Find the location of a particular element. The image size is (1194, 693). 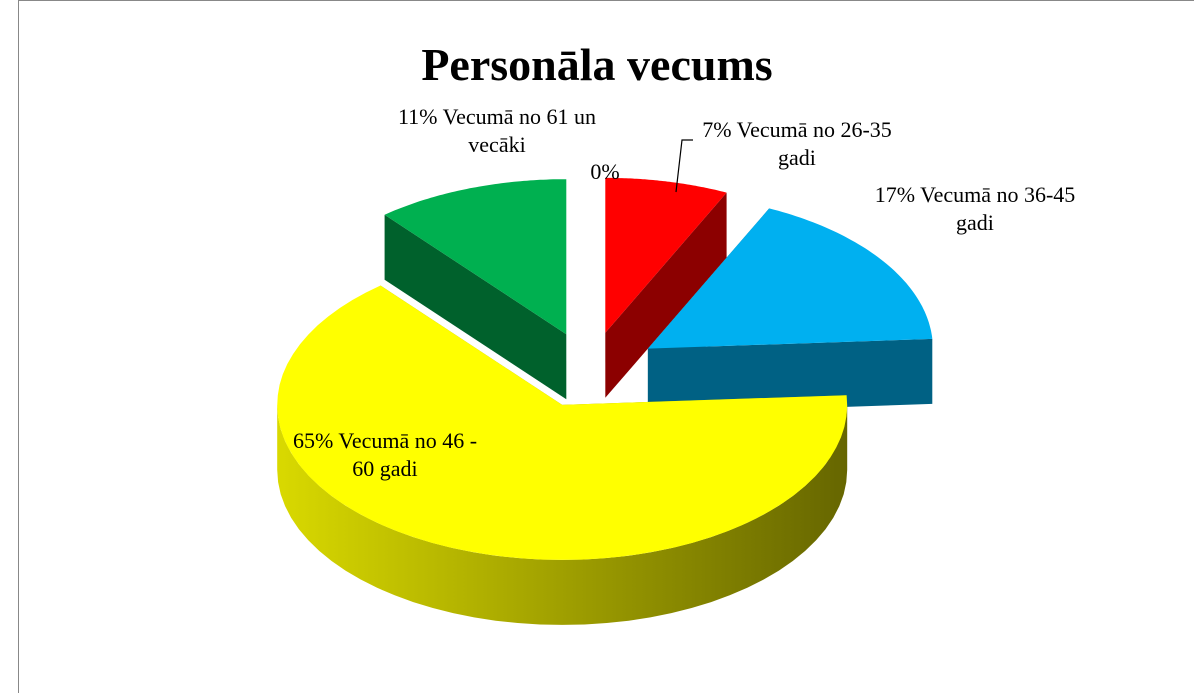

data-label: 17% Vecumā no 36-45 gadi is located at coordinates (975, 209).